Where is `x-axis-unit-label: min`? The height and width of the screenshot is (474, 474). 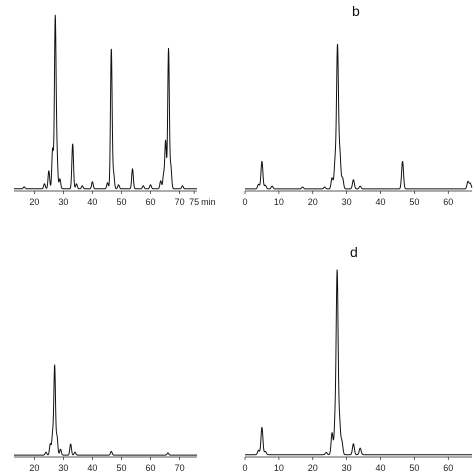 x-axis-unit-label: min is located at coordinates (208, 202).